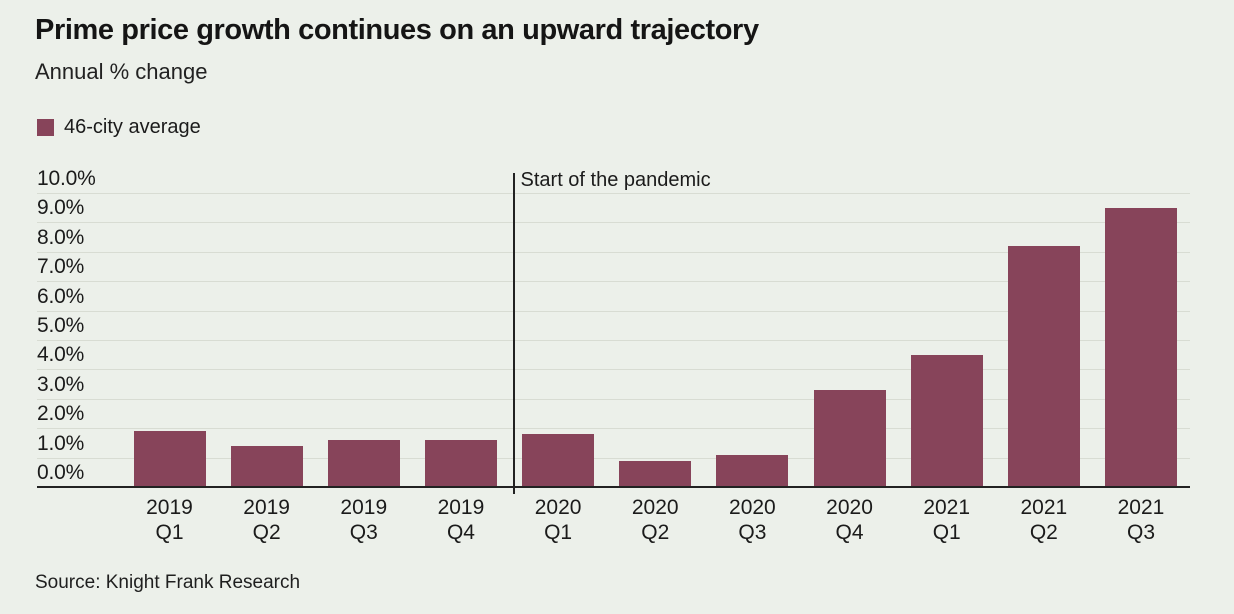 This screenshot has height=614, width=1234. Describe the element at coordinates (363, 462) in the screenshot. I see `bar-2019-q3` at that location.